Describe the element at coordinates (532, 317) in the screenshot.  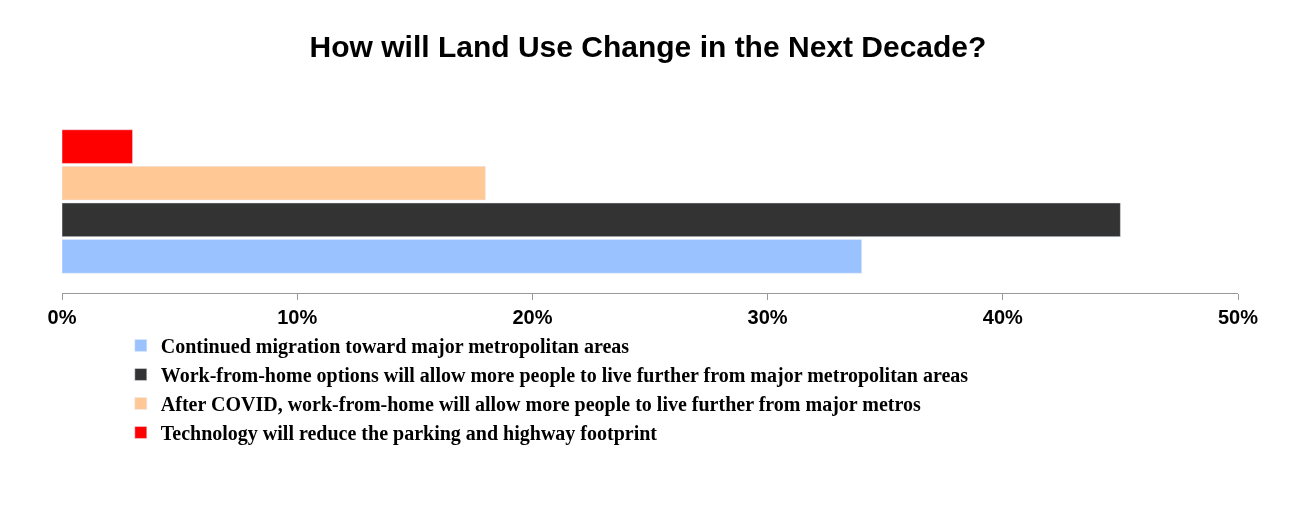
I see `x-tick-label: 20%` at that location.